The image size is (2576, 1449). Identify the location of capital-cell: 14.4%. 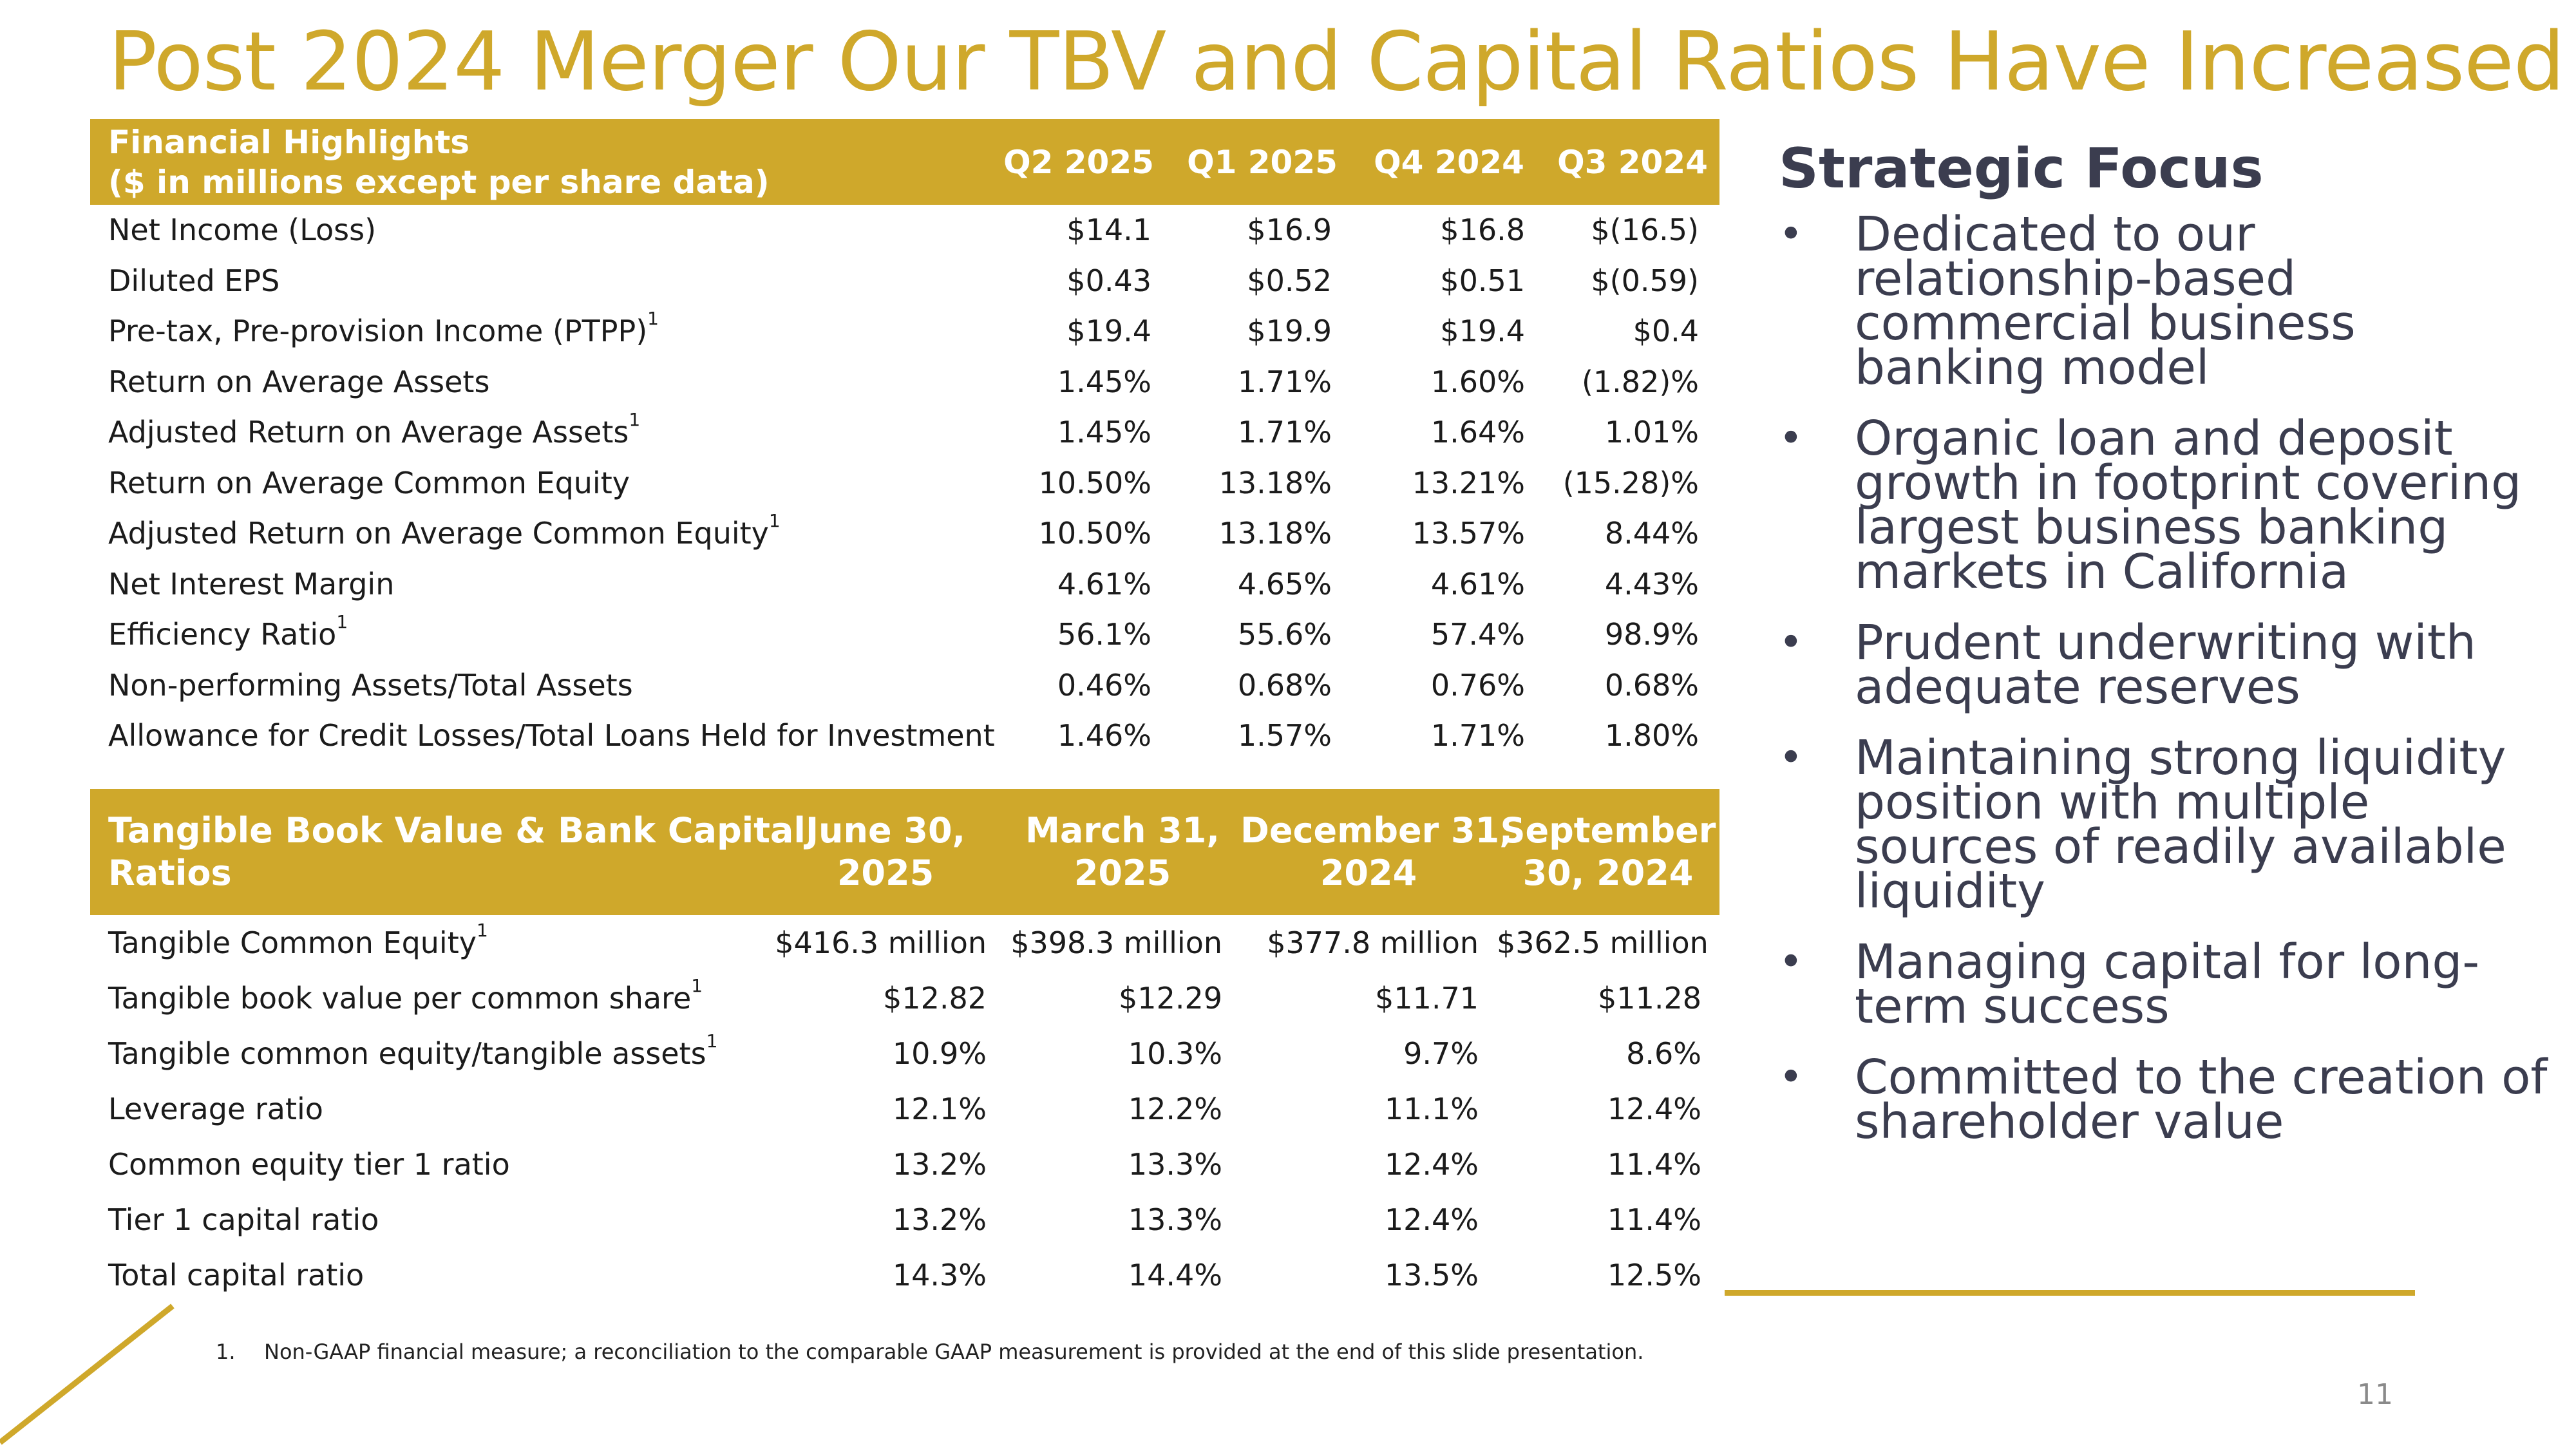
(1175, 1275).